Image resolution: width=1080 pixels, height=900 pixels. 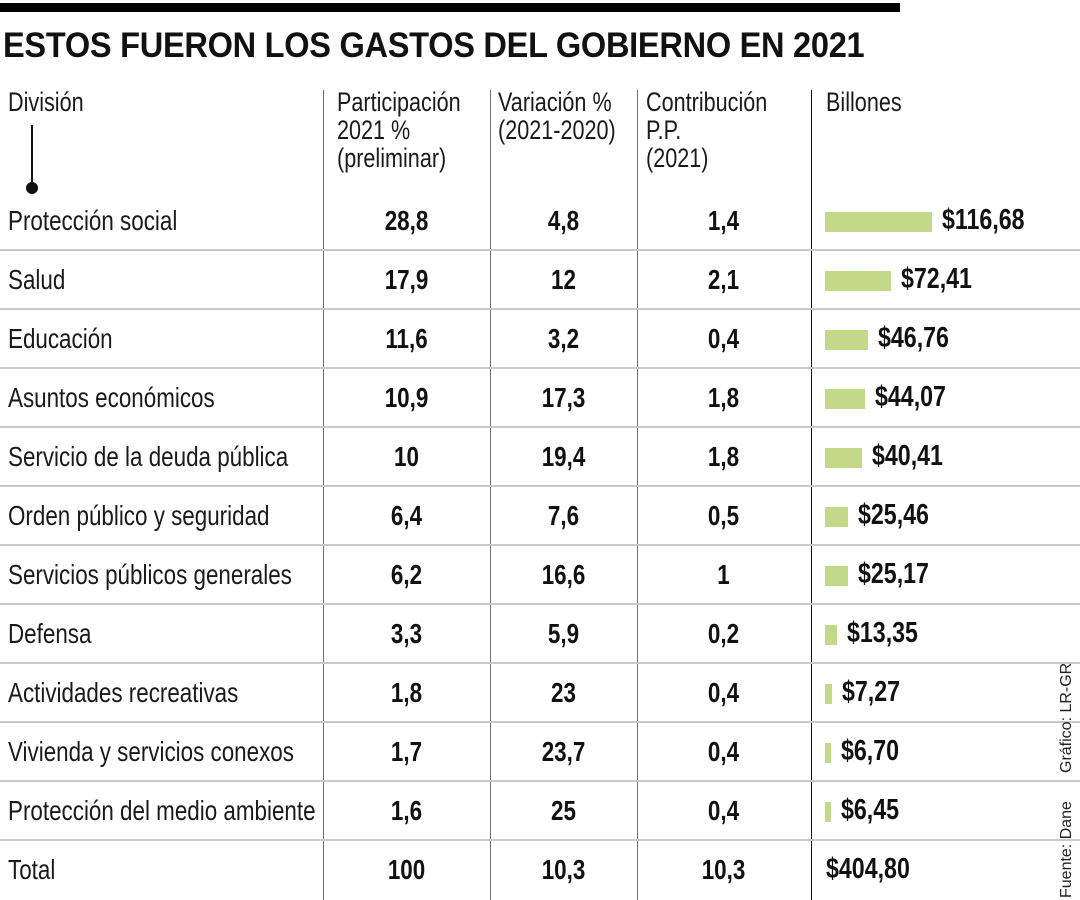 I want to click on division-name: Protección social, so click(x=93, y=220).